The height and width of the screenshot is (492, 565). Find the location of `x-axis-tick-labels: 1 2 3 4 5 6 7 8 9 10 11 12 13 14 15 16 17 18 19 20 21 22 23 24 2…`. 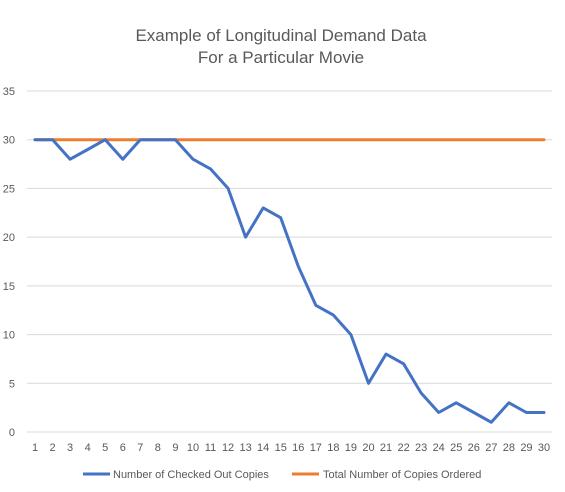

x-axis-tick-labels: 1 2 3 4 5 6 7 8 9 10 11 12 13 14 15 16 17 18 19 20 21 22 23 24 2… is located at coordinates (291, 448).